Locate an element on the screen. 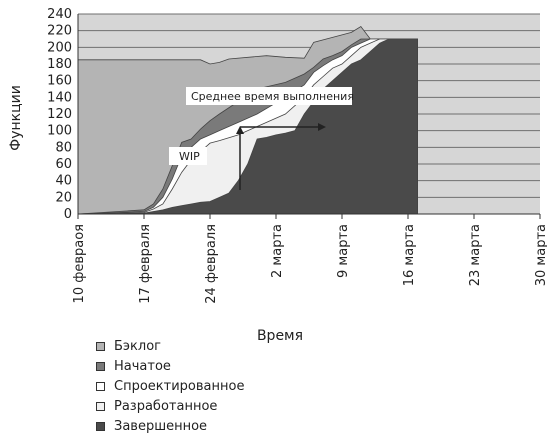  wip-label: WIP is located at coordinates (189, 156).